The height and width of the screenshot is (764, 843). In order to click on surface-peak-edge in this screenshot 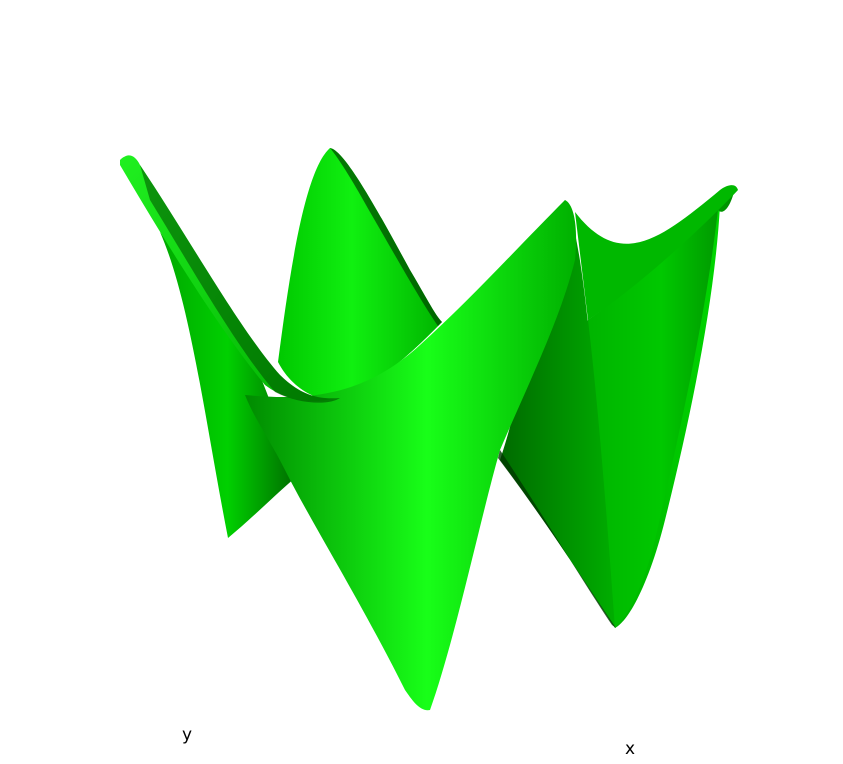, I will do `click(386, 237)`.